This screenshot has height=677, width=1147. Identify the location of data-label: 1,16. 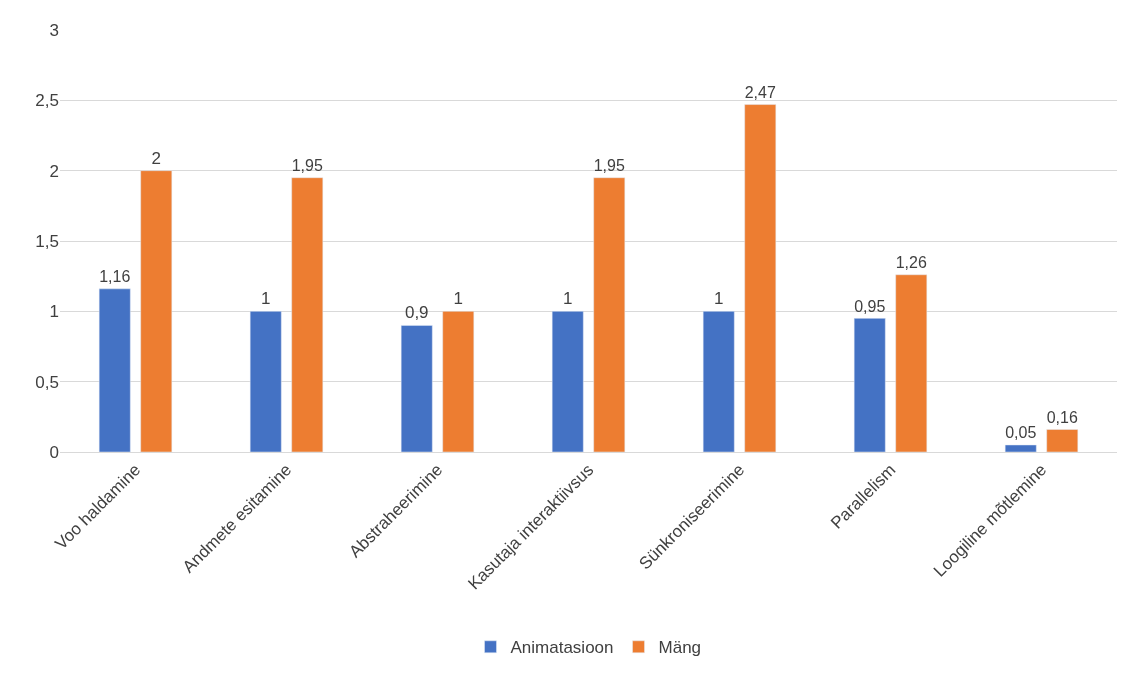
(115, 277).